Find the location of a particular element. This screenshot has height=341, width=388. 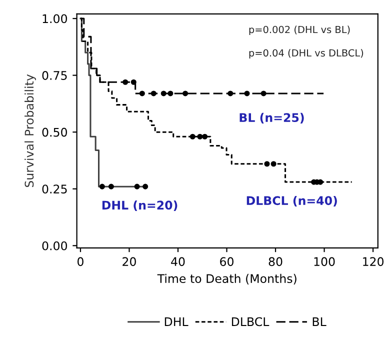

y-tick-label: 0.50 is located at coordinates (55, 132).